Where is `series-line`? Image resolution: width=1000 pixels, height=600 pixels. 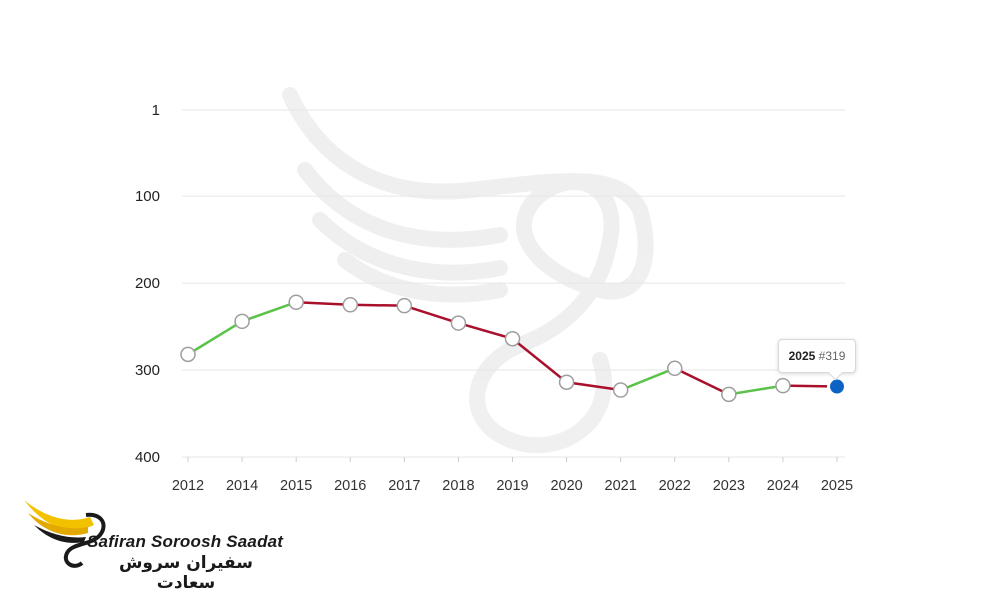 series-line is located at coordinates (512, 348).